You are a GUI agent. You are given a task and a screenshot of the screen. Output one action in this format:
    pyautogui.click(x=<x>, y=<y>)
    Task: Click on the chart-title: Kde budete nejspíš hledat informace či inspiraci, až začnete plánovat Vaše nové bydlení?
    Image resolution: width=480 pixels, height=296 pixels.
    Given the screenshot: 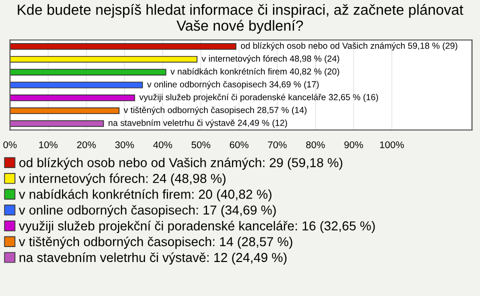 What is the action you would take?
    pyautogui.click(x=241, y=19)
    